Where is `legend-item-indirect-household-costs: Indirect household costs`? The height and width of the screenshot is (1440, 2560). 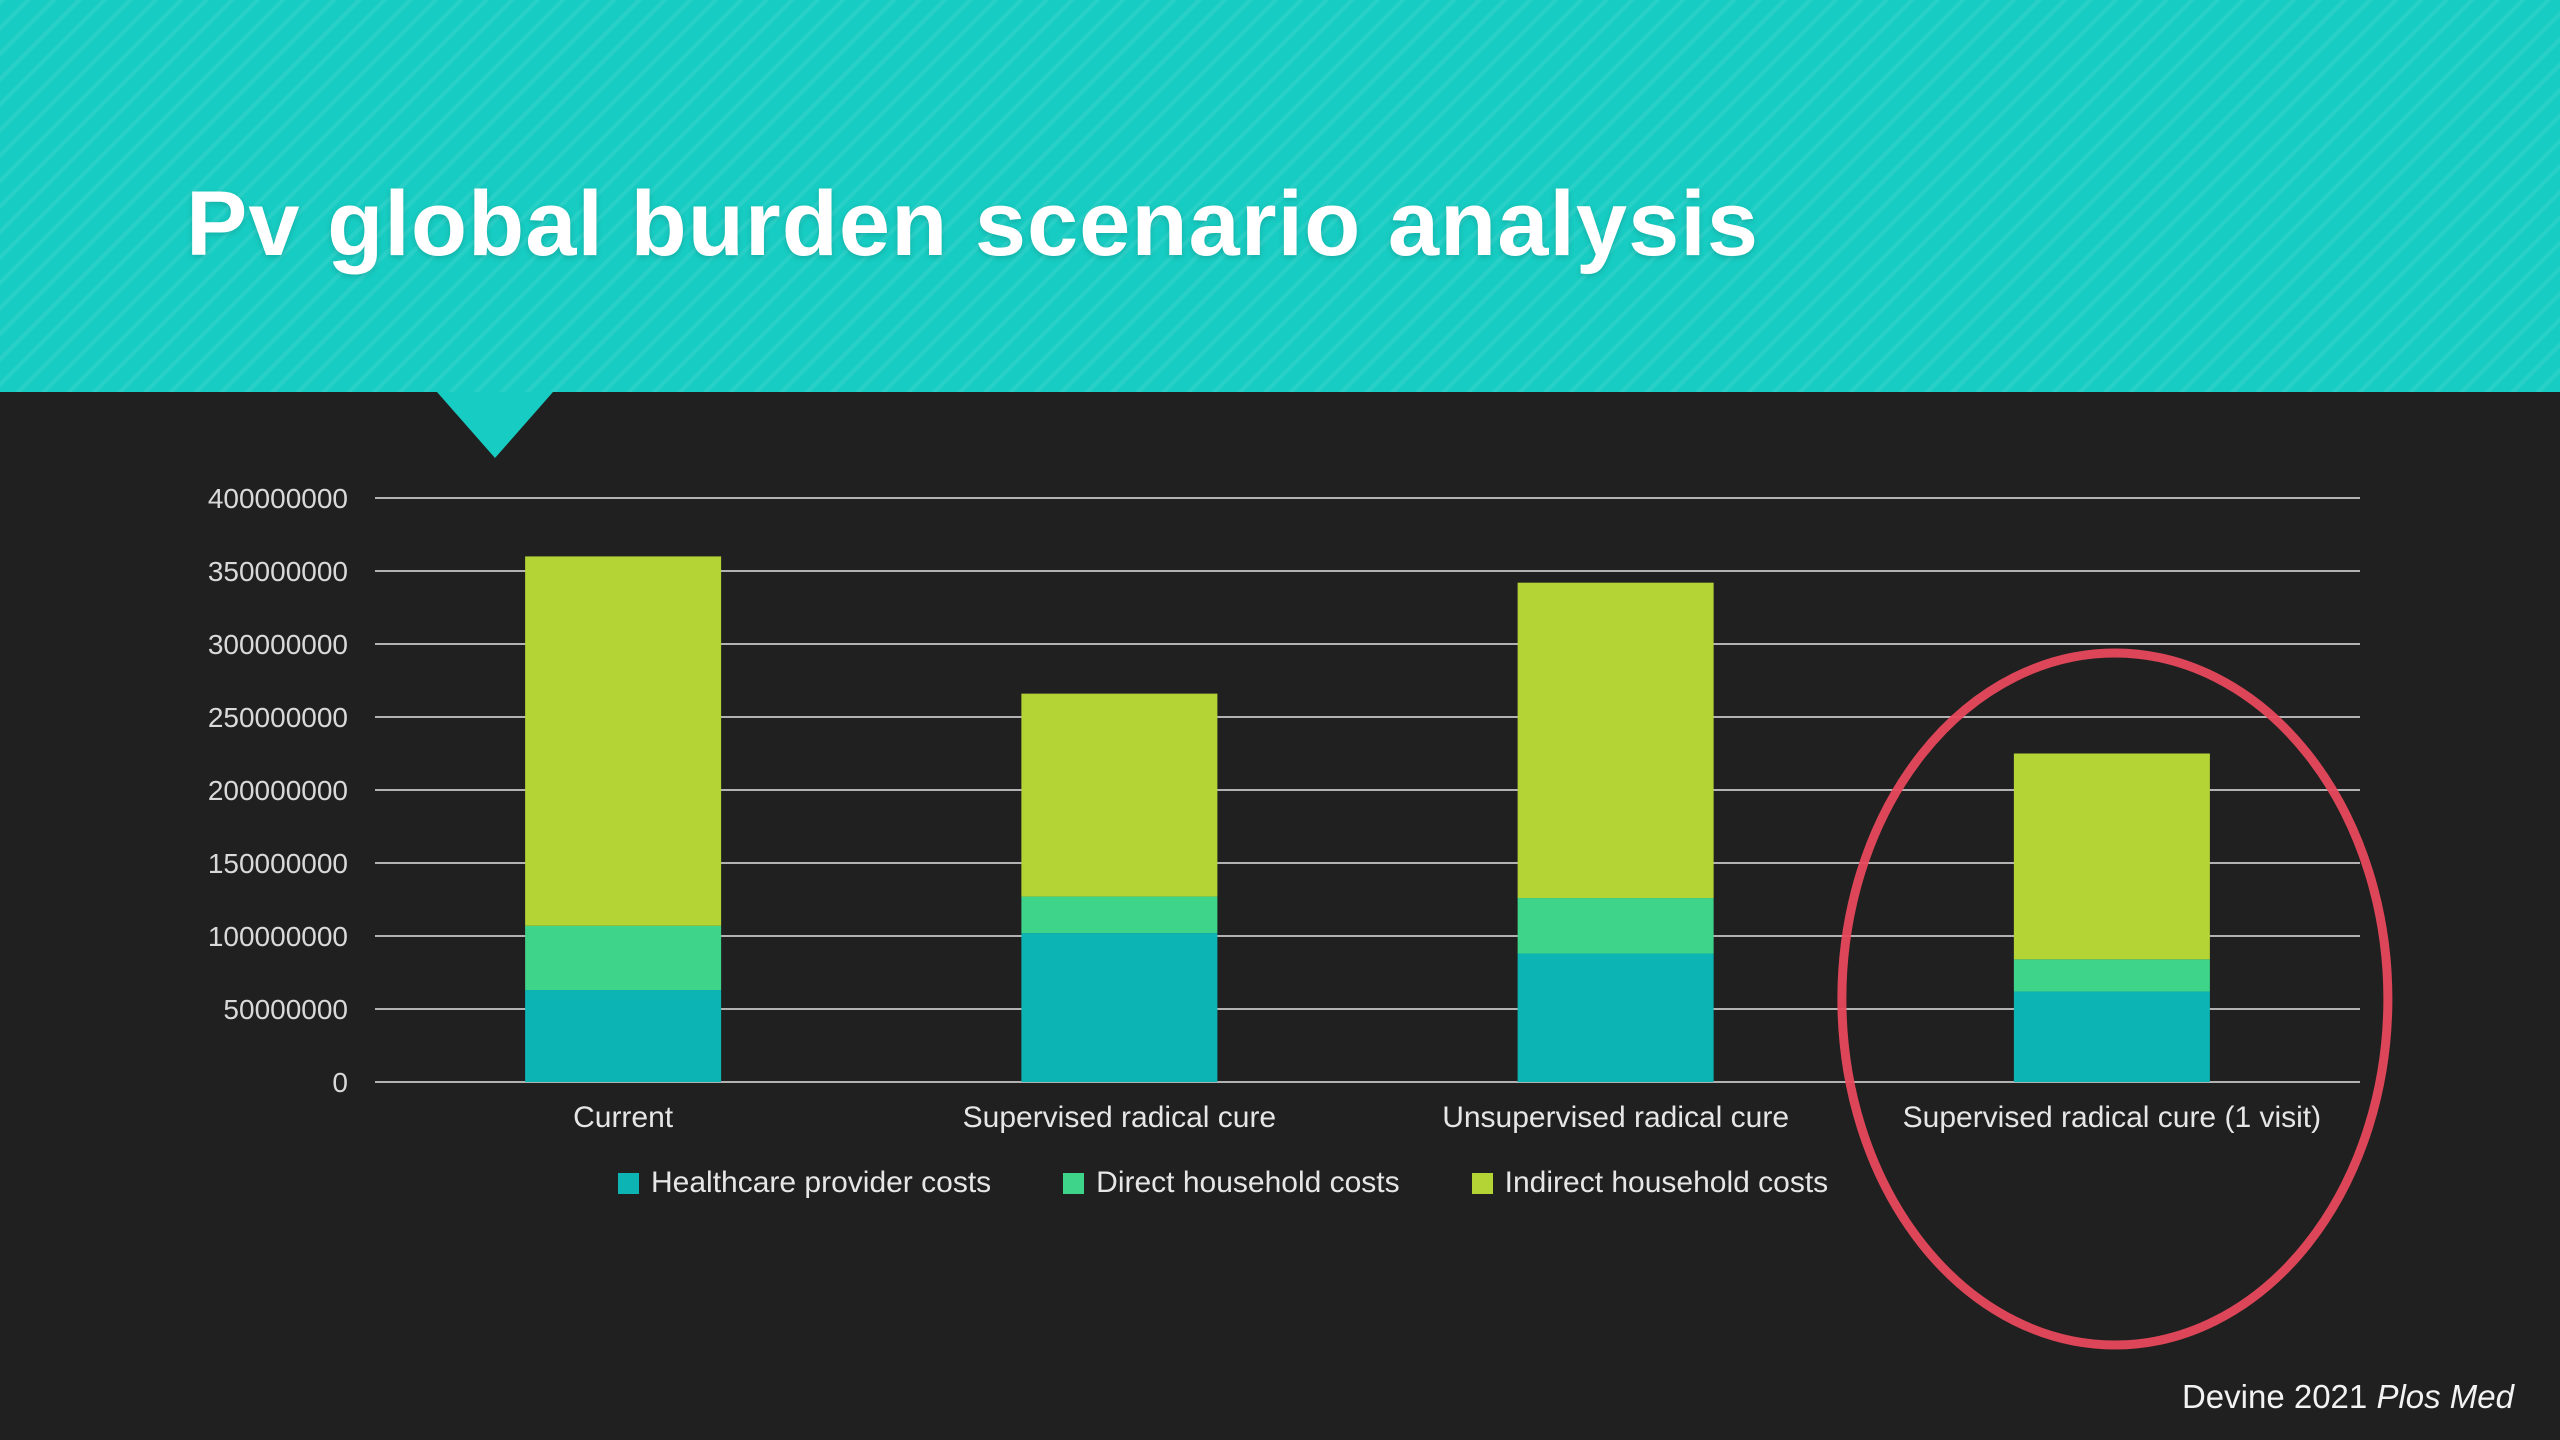
legend-item-indirect-household-costs: Indirect household costs is located at coordinates (1650, 1183).